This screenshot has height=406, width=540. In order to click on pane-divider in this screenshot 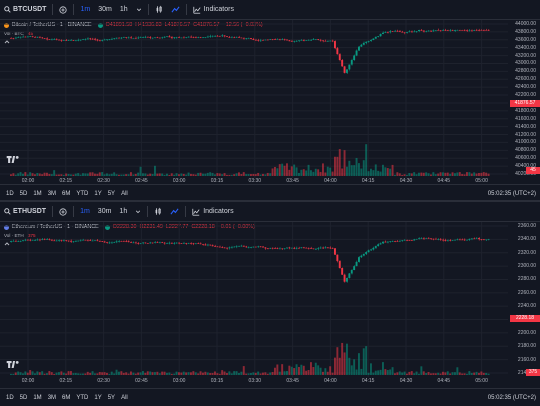, I will do `click(270, 201)`.